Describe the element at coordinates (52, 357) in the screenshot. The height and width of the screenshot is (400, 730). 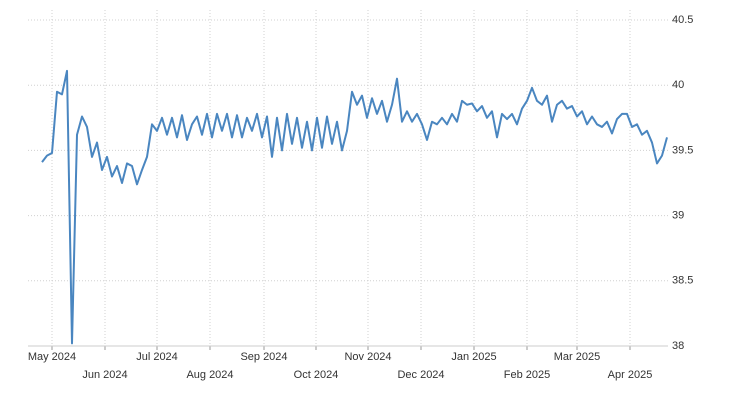
I see `x-tick-label: May 2024` at that location.